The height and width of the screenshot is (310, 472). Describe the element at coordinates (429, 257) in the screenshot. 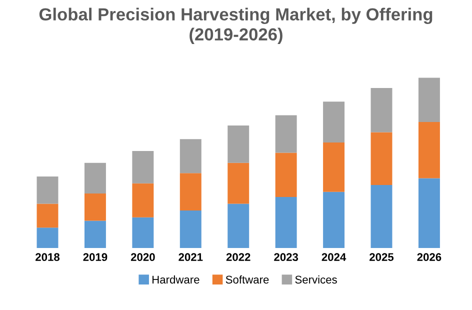

I see `x-tick-label: 2026` at that location.